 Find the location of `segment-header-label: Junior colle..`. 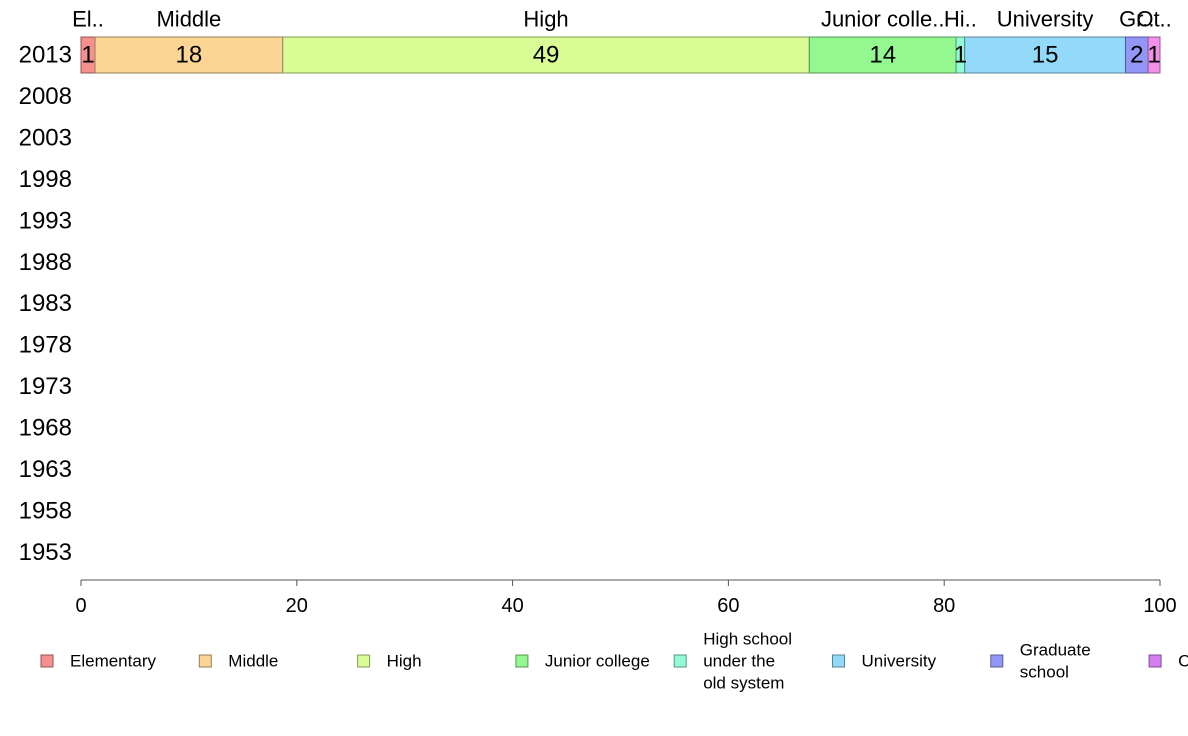

segment-header-label: Junior colle.. is located at coordinates (883, 19).